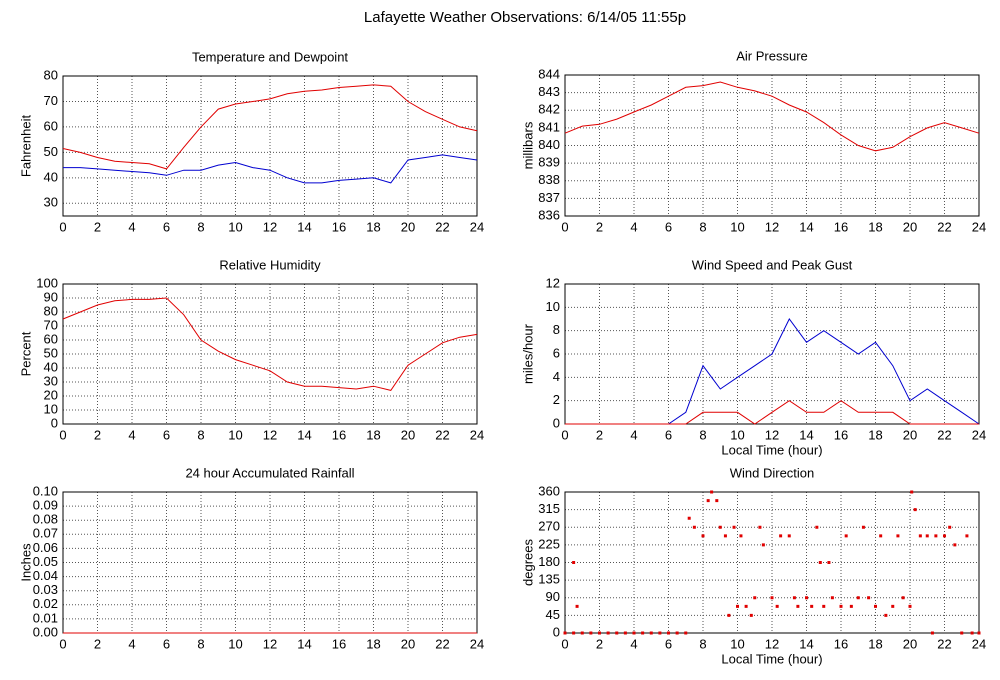 The image size is (1000, 680). Describe the element at coordinates (45, 603) in the screenshot. I see `y-tick-label: 0.02` at that location.